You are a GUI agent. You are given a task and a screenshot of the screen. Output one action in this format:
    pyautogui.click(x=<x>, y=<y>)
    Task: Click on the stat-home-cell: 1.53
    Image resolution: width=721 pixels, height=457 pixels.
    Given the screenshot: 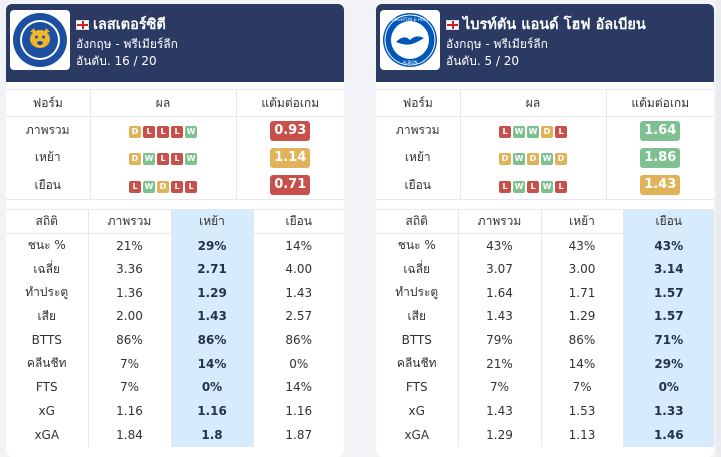 What is the action you would take?
    pyautogui.click(x=581, y=411)
    